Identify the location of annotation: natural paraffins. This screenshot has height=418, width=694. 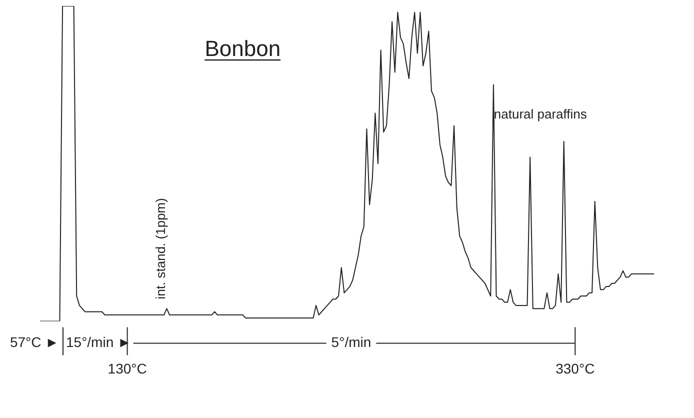
(541, 114).